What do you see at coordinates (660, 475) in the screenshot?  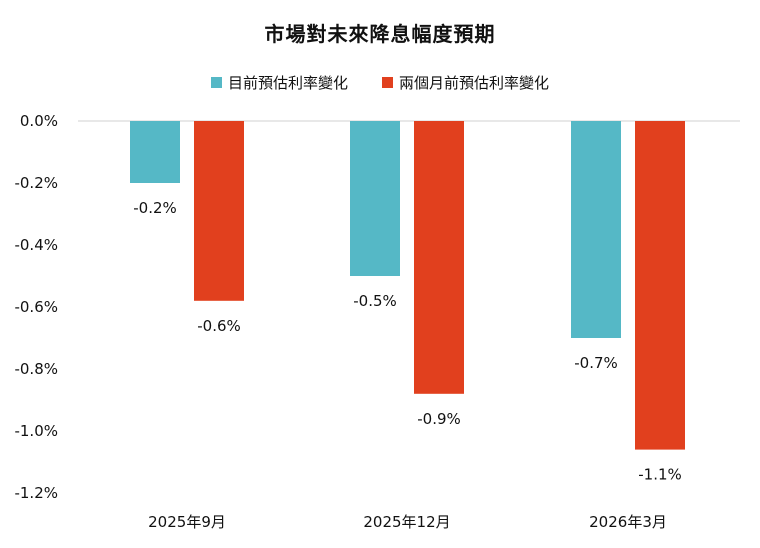 I see `data-label: -1.1%` at bounding box center [660, 475].